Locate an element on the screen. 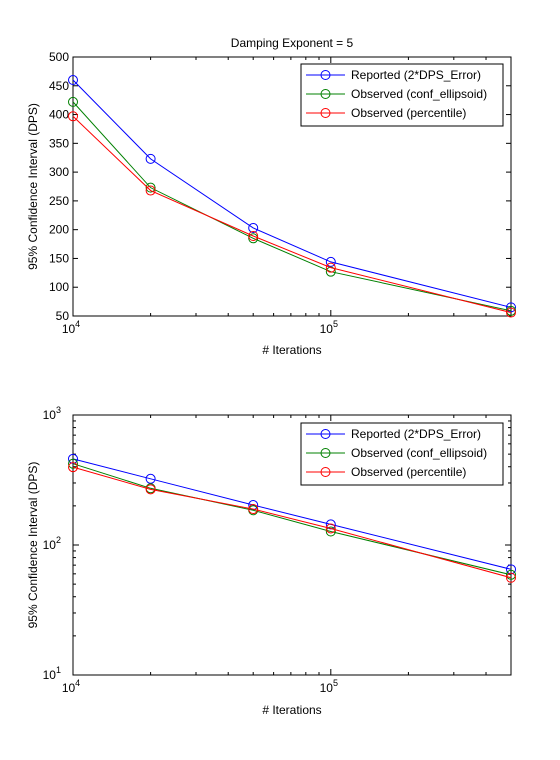 This screenshot has width=560, height=760. chart-title: Damping Exponent = 5 is located at coordinates (292, 43).